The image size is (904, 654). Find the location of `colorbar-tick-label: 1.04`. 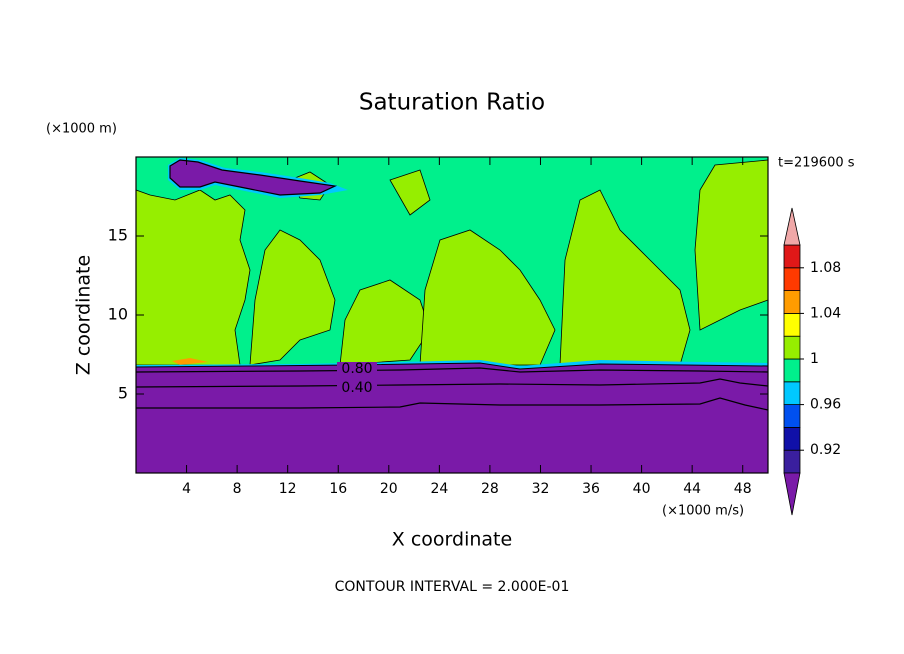

colorbar-tick-label: 1.04 is located at coordinates (825, 313).